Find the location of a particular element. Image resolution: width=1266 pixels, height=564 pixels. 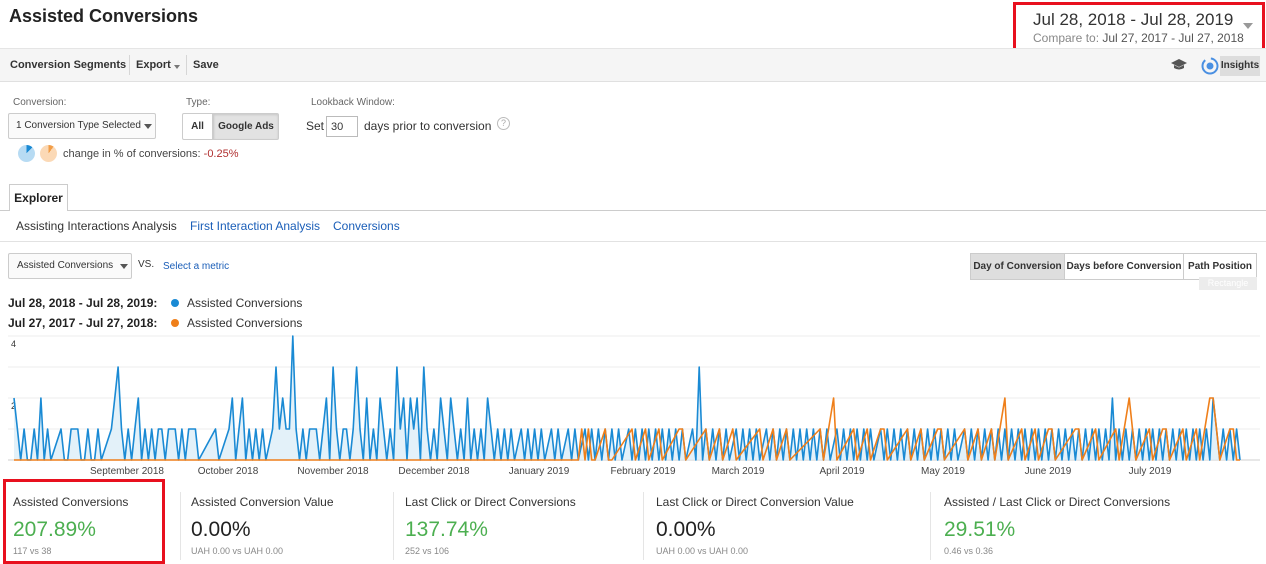

primary-metric-select: Assisted Conversions is located at coordinates (70, 266).